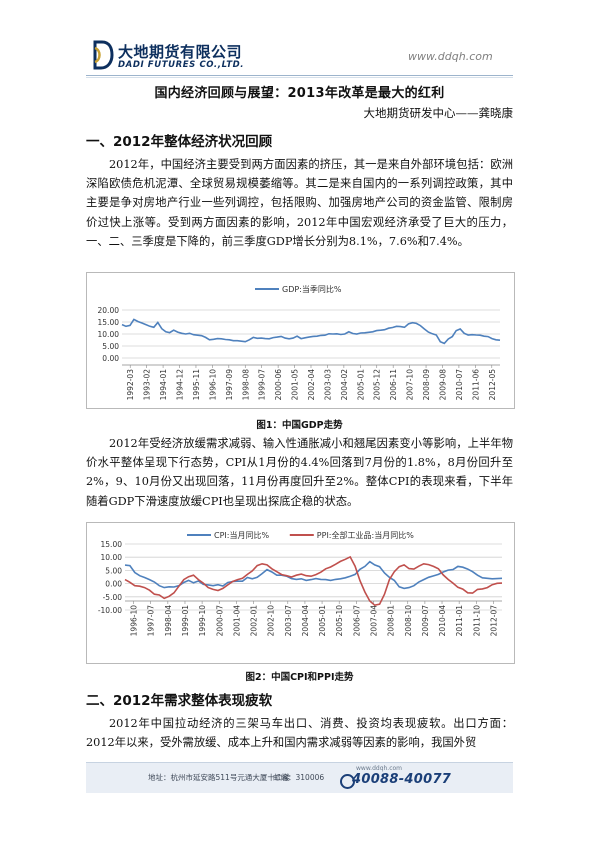  What do you see at coordinates (288, 621) in the screenshot?
I see `x-tick-label: 2003-07` at bounding box center [288, 621].